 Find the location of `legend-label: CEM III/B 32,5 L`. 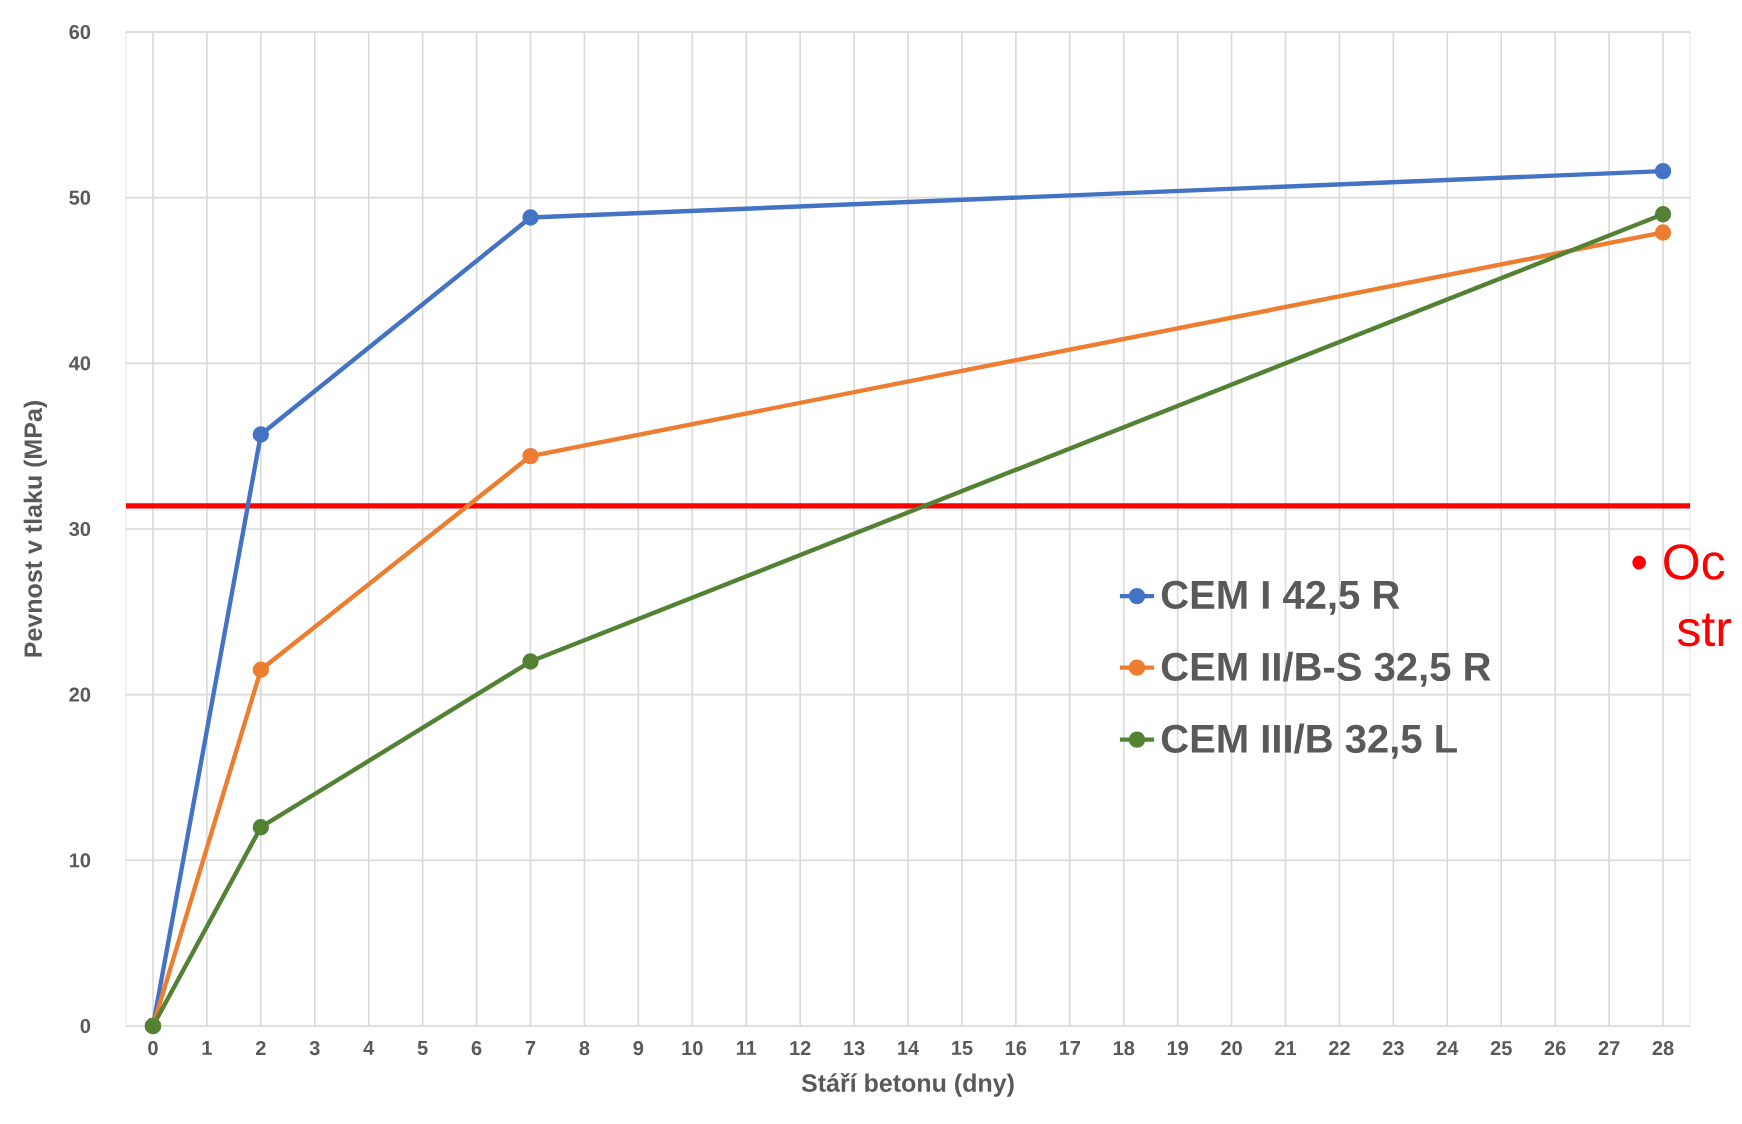

legend-label: CEM III/B 32,5 L is located at coordinates (1309, 741).